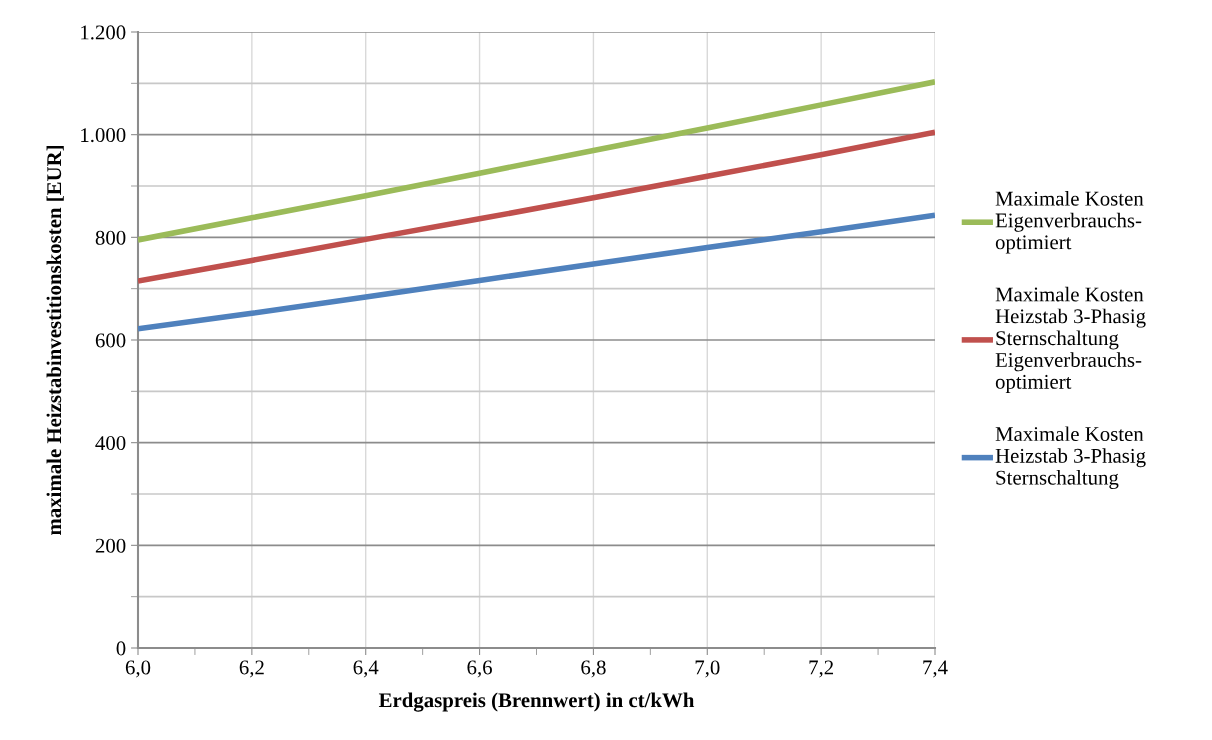  I want to click on y-tick-label: 0, so click(121, 648).